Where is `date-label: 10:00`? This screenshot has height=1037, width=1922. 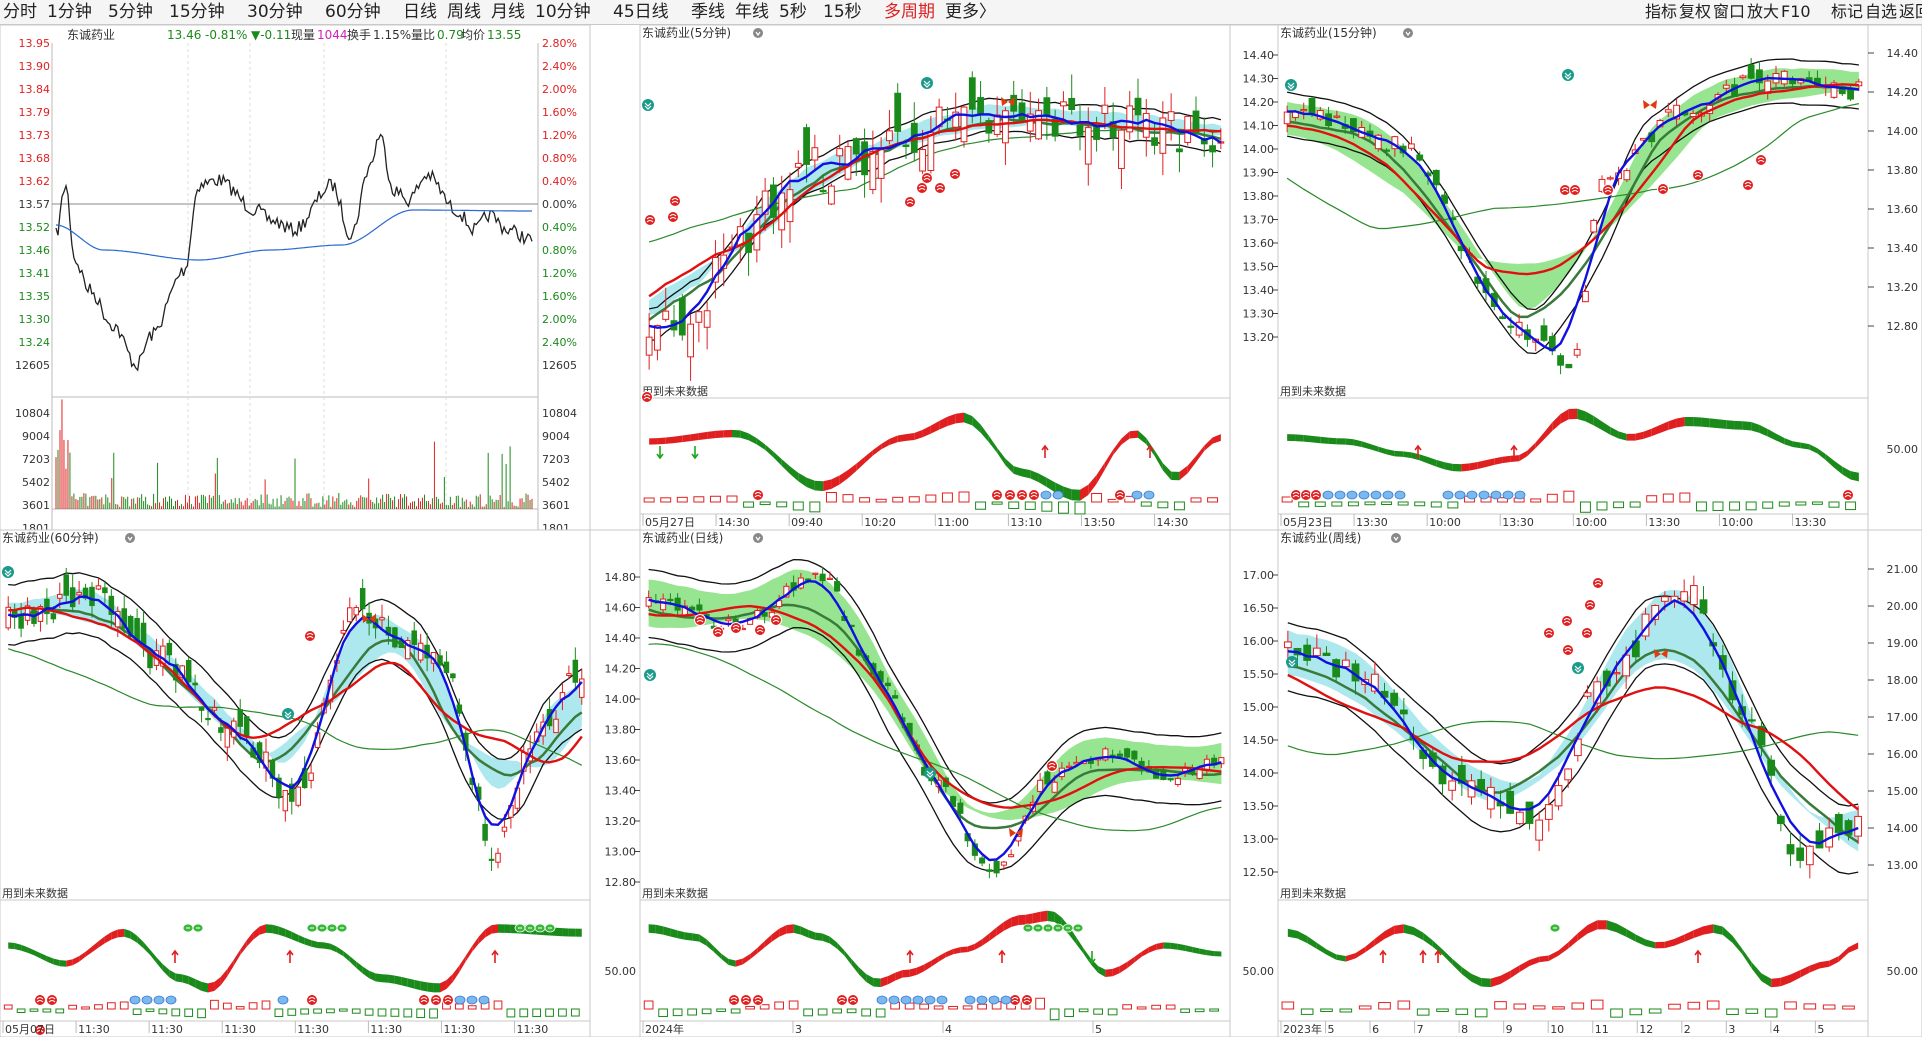 date-label: 10:00 is located at coordinates (1737, 522).